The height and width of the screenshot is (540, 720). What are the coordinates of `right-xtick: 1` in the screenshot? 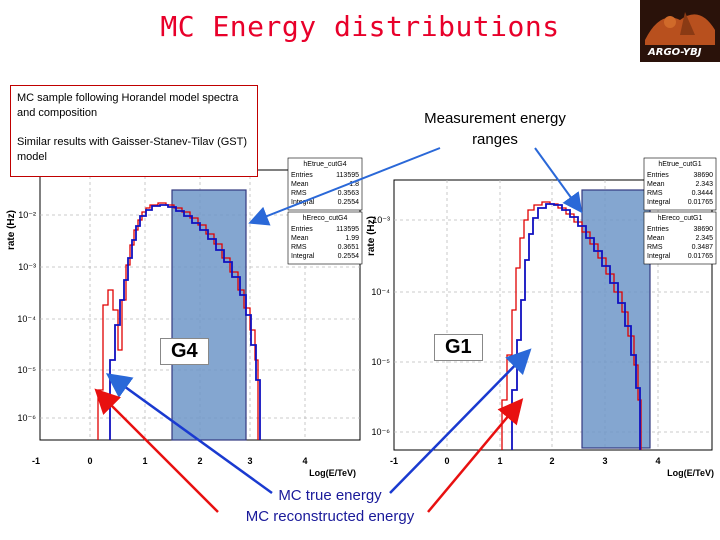 It's located at (499, 461).